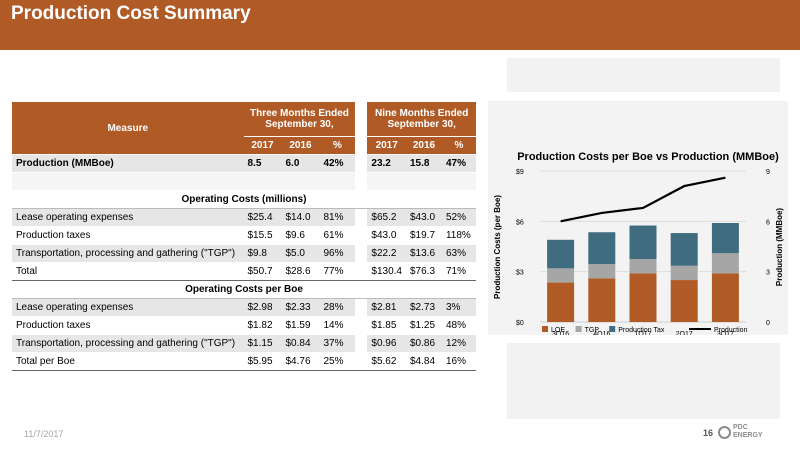 The height and width of the screenshot is (450, 800). I want to click on decor-panel-bottom, so click(643, 381).